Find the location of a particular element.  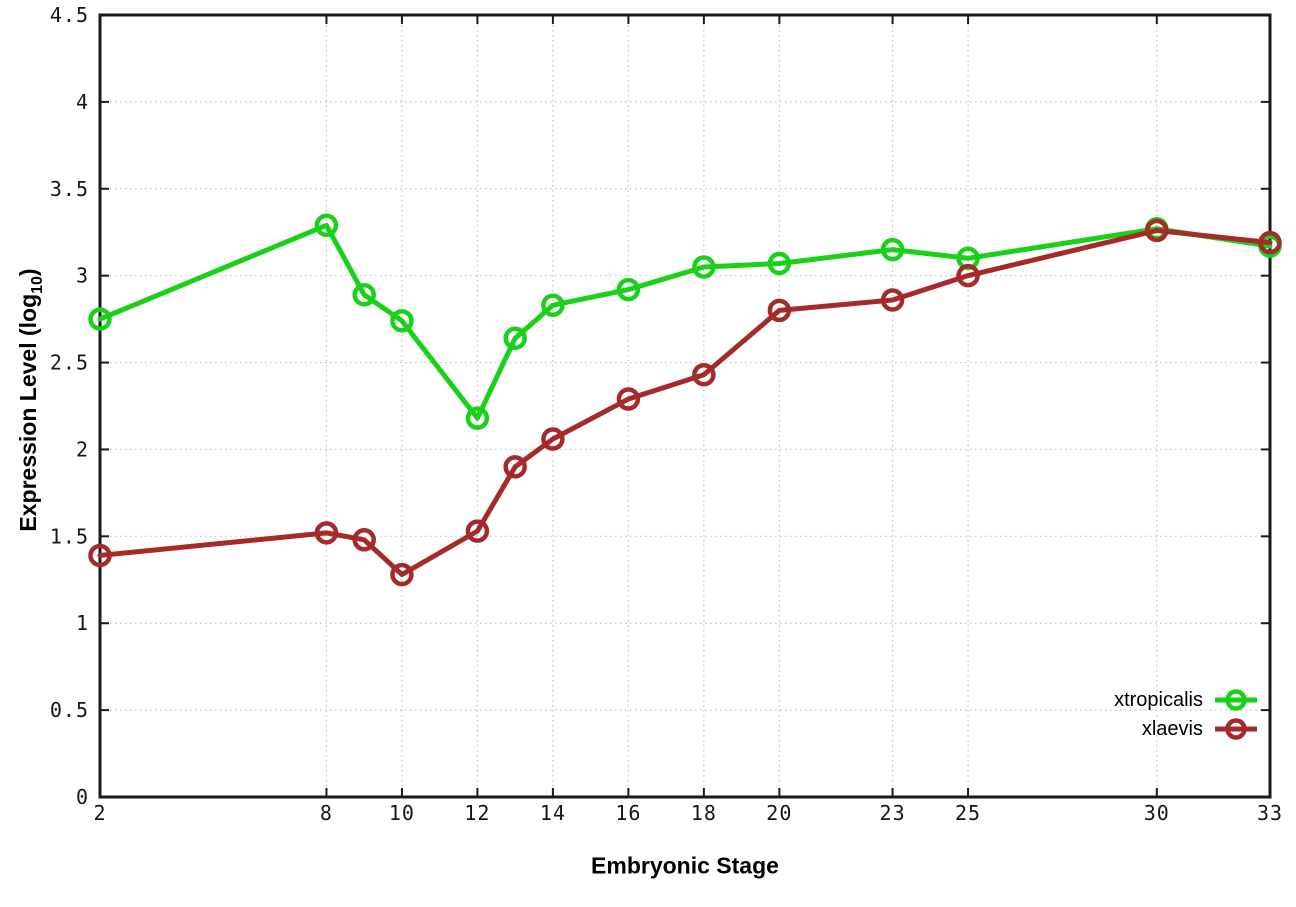

y-axis-title: Expression Level (log10) is located at coordinates (31, 399).